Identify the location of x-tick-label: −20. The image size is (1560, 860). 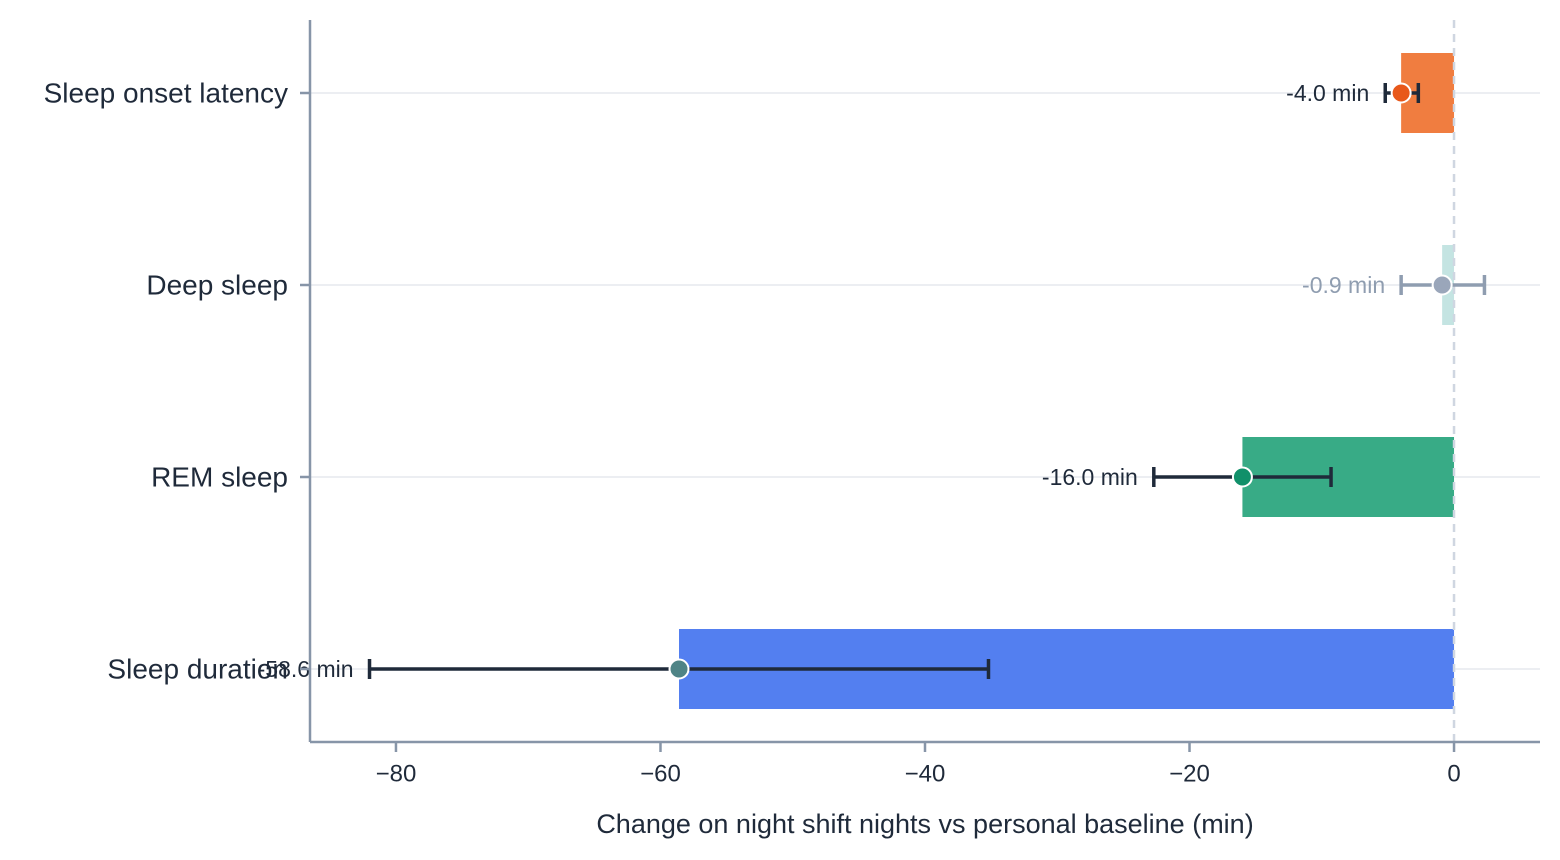
(1189, 774).